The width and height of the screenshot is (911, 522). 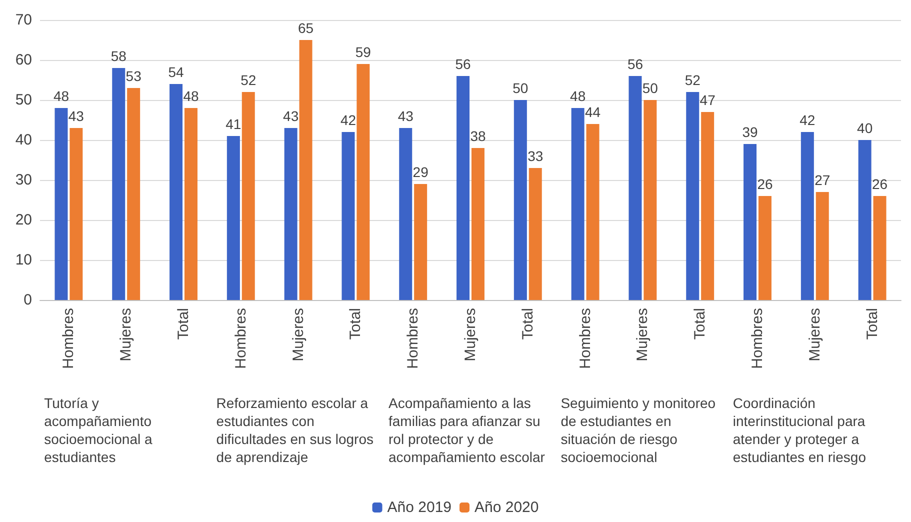 What do you see at coordinates (23, 140) in the screenshot?
I see `y-tick-label: 40` at bounding box center [23, 140].